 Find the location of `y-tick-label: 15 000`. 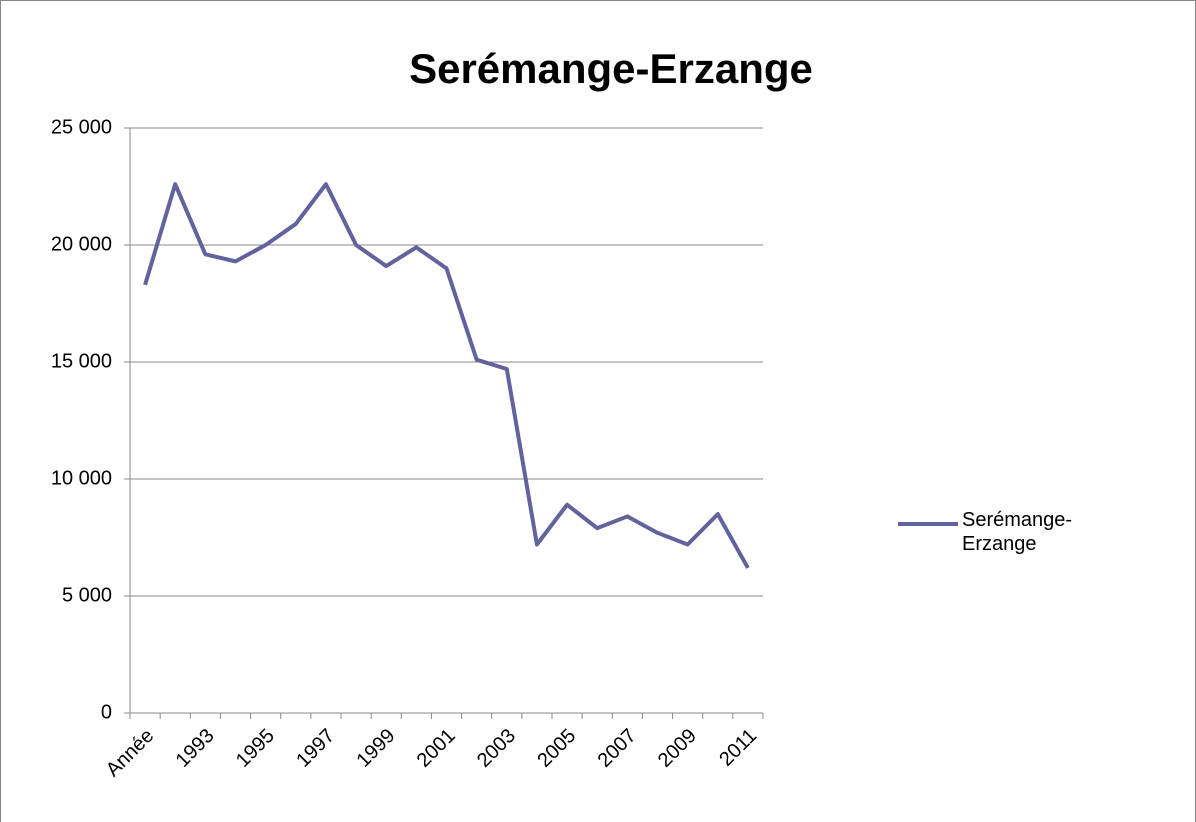

y-tick-label: 15 000 is located at coordinates (81, 361).